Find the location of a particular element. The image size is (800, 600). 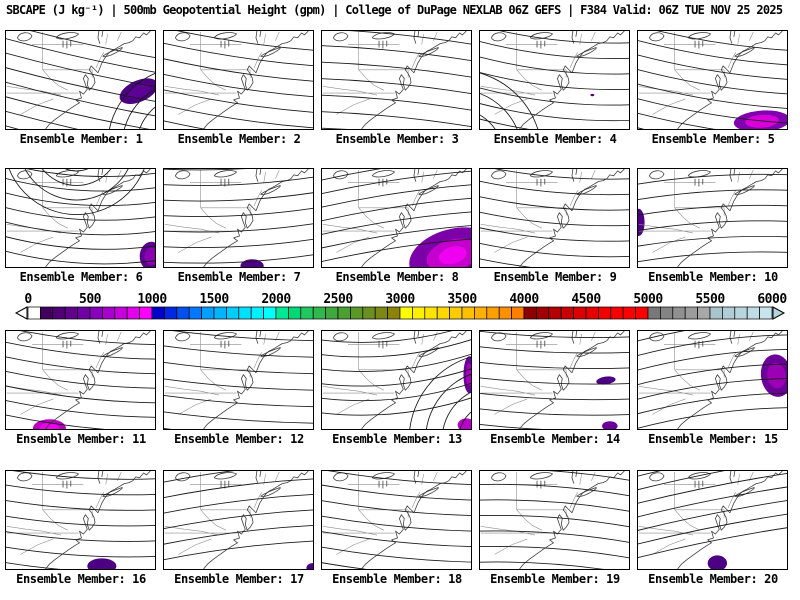

panel-caption-12: Ensemble Member: 12 is located at coordinates (239, 439).